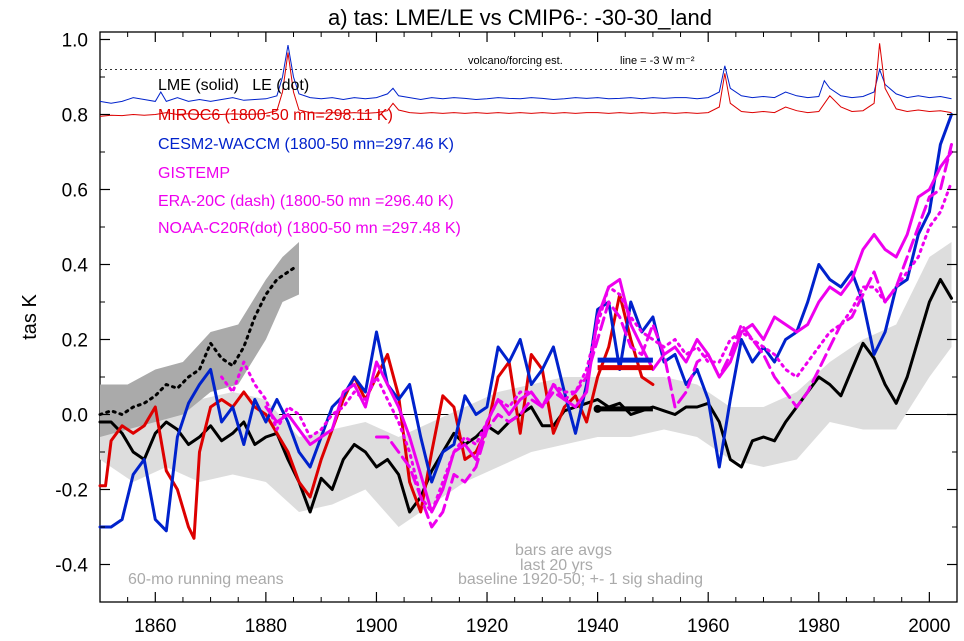 The width and height of the screenshot is (964, 641). I want to click on y-tick-label-5: 0.6, so click(75, 191).